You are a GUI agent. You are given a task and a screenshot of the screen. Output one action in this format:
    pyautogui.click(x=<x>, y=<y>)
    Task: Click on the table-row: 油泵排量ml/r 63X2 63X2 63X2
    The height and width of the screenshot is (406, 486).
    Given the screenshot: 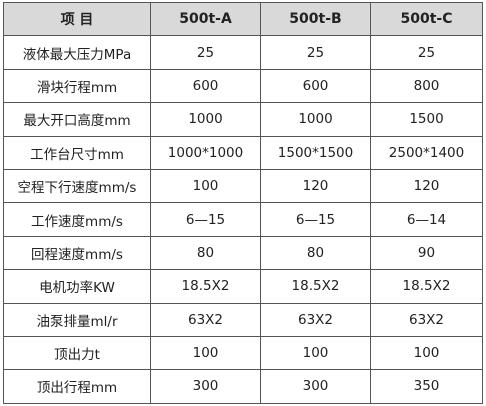 What is the action you would take?
    pyautogui.click(x=243, y=319)
    